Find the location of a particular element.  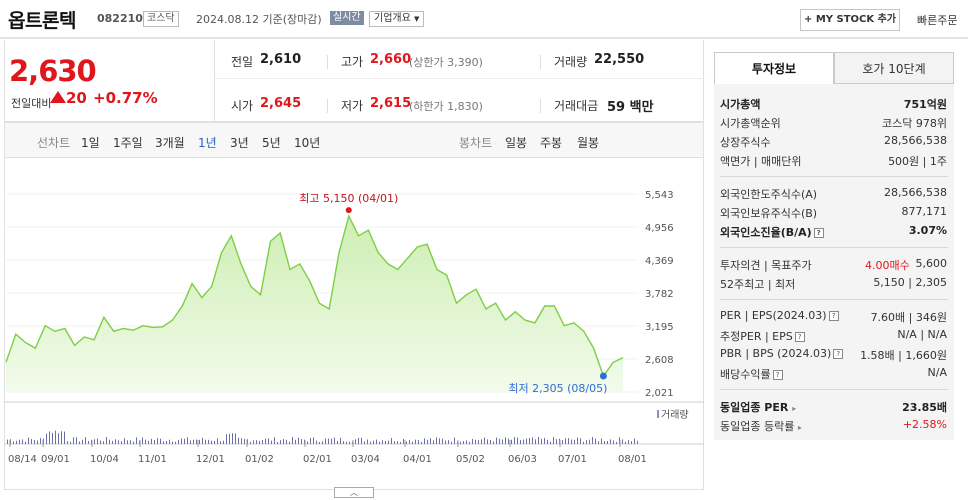

quick-order-link: 빠른주문 is located at coordinates (937, 20).